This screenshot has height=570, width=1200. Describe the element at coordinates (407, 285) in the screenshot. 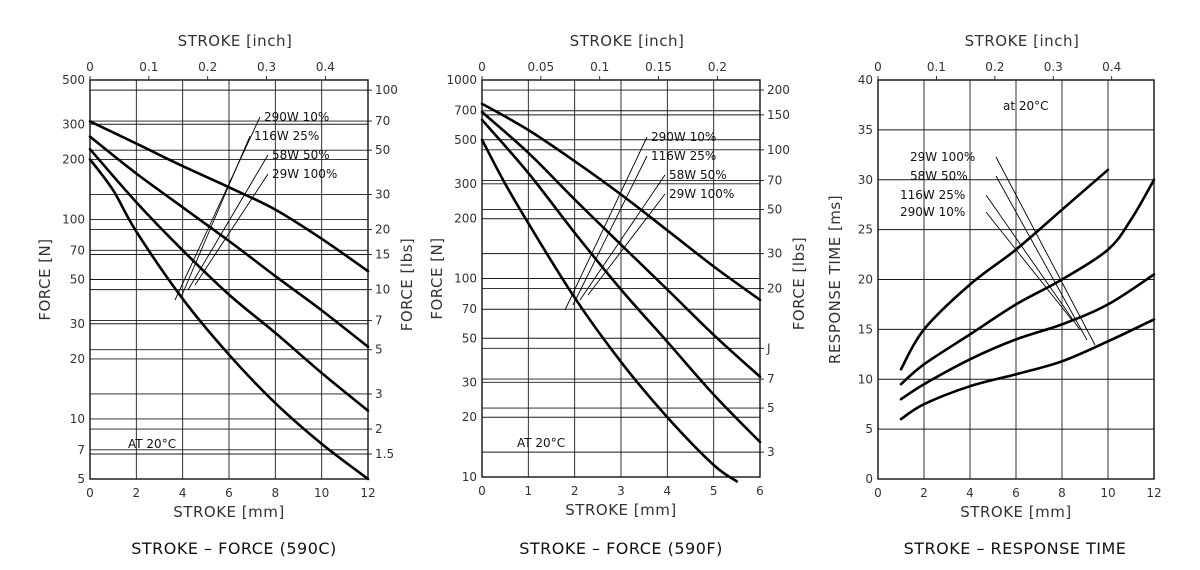

I see `right-axis-title: FORCE [lbs]` at that location.